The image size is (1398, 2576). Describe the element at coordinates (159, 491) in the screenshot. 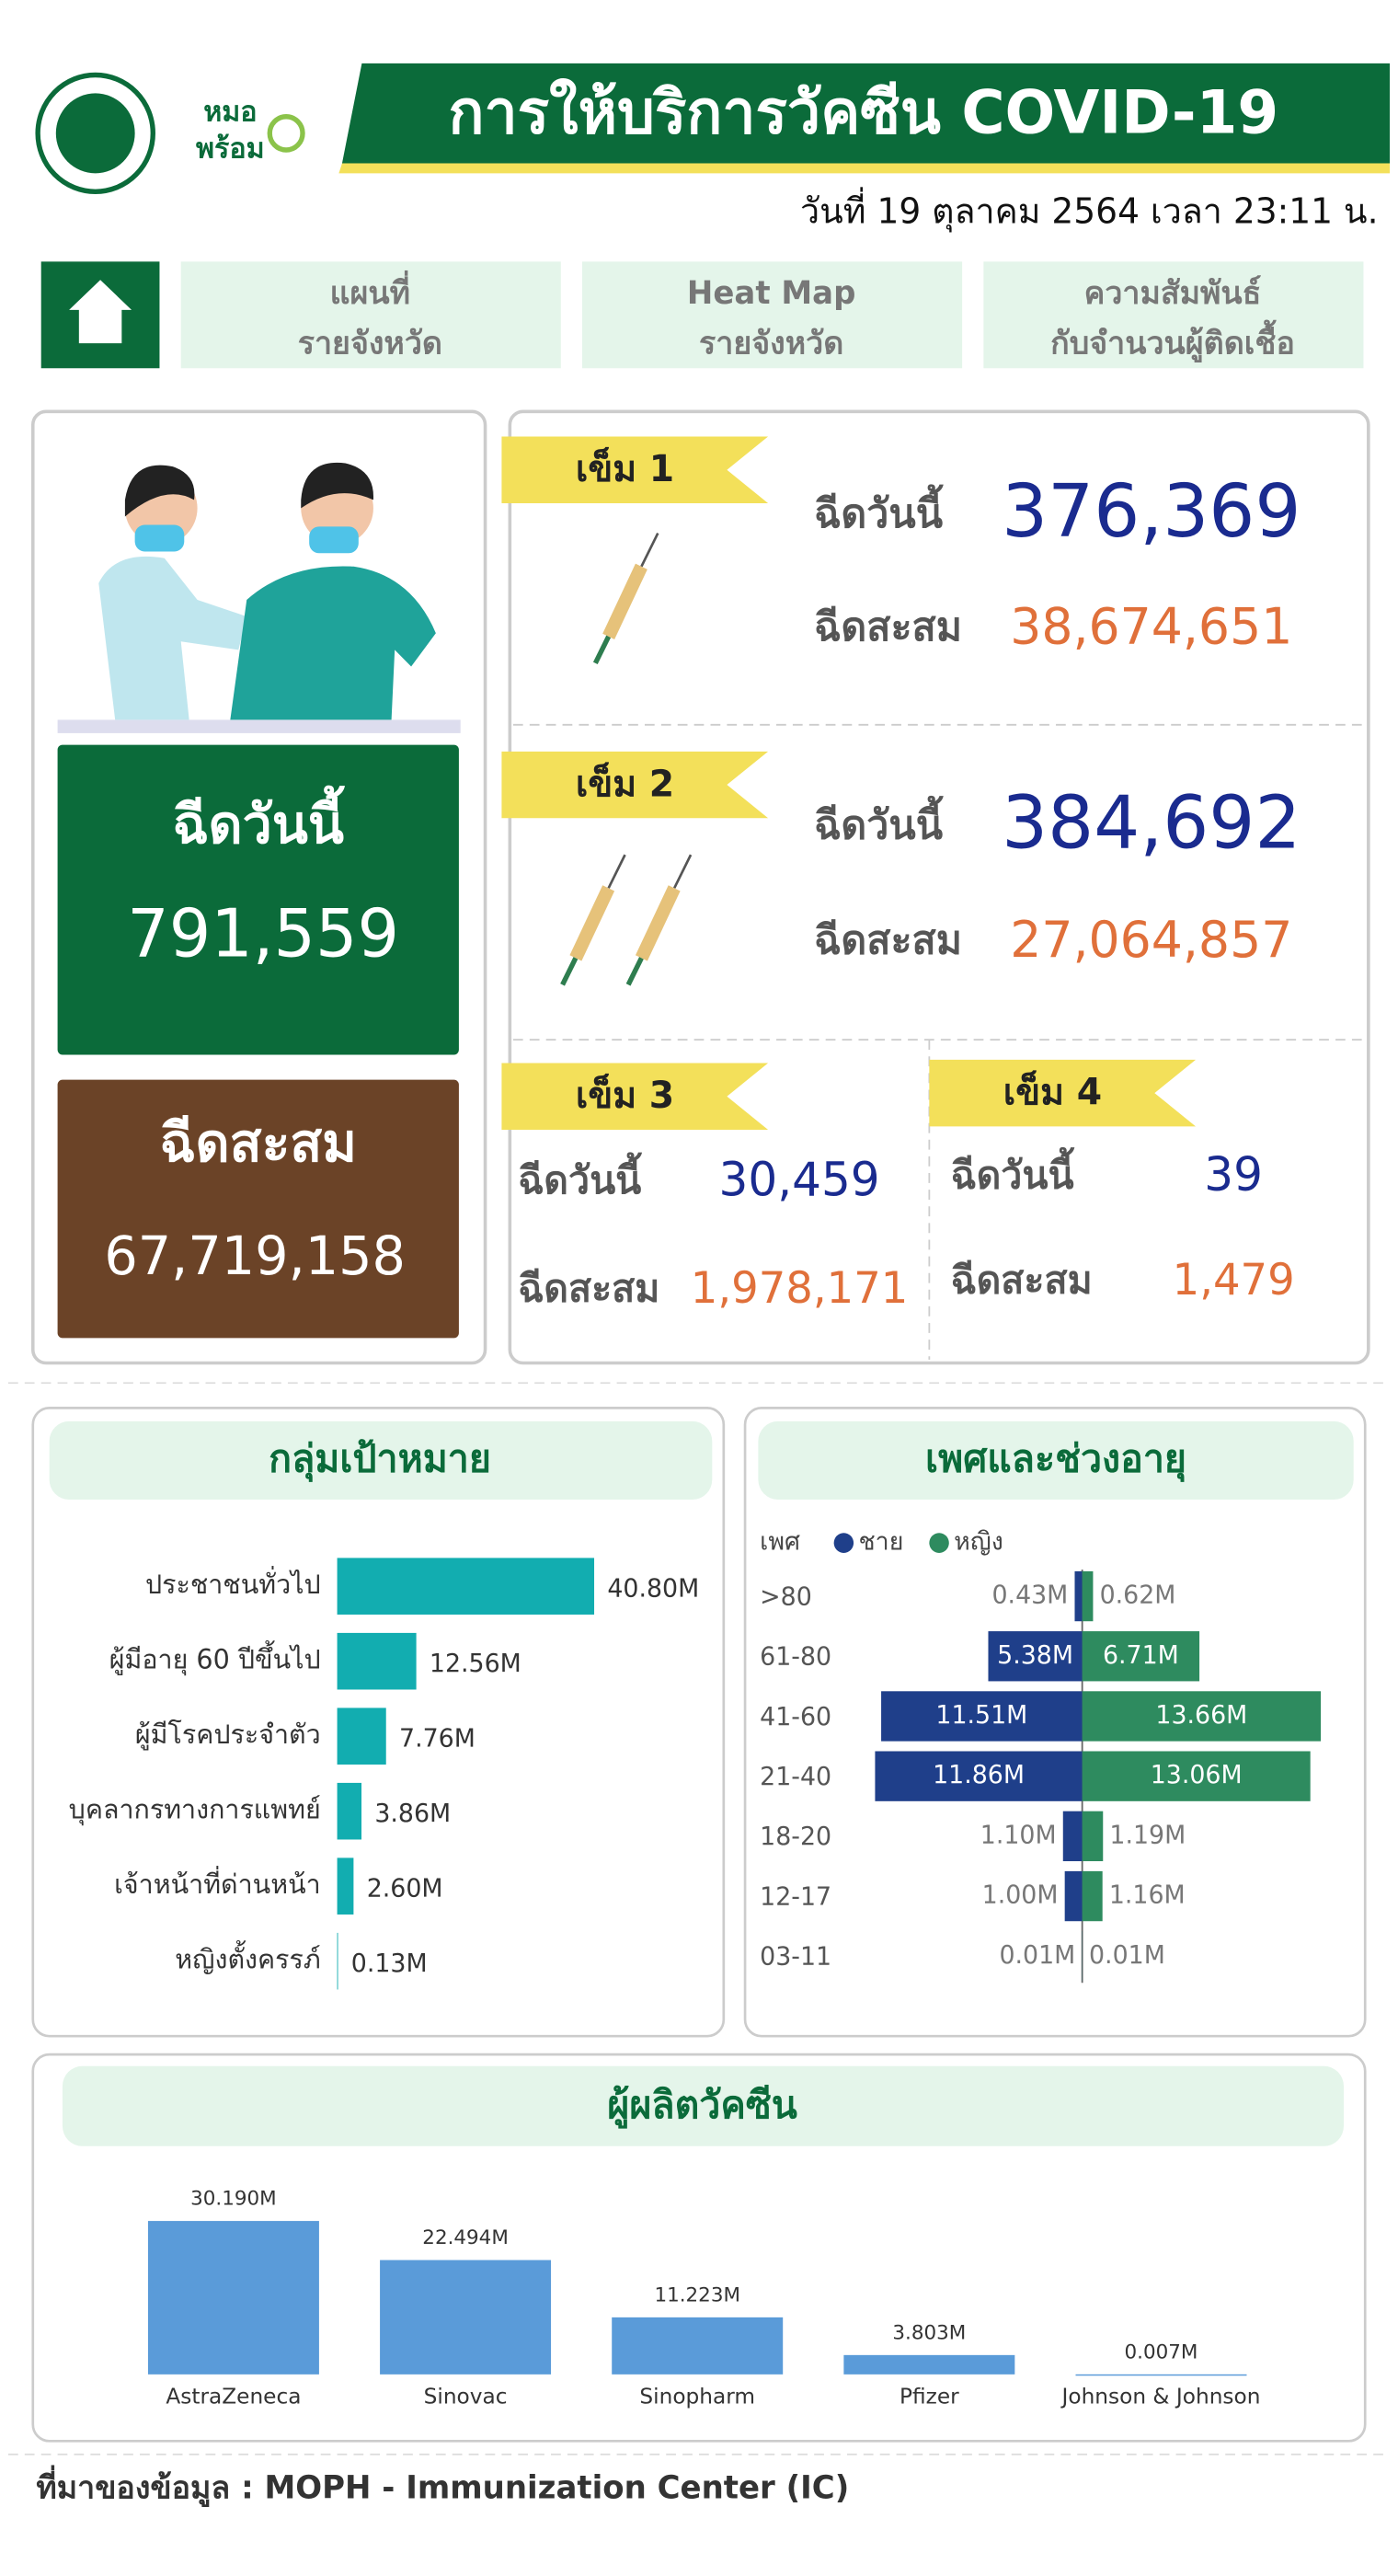

I see `nurse-hair` at that location.